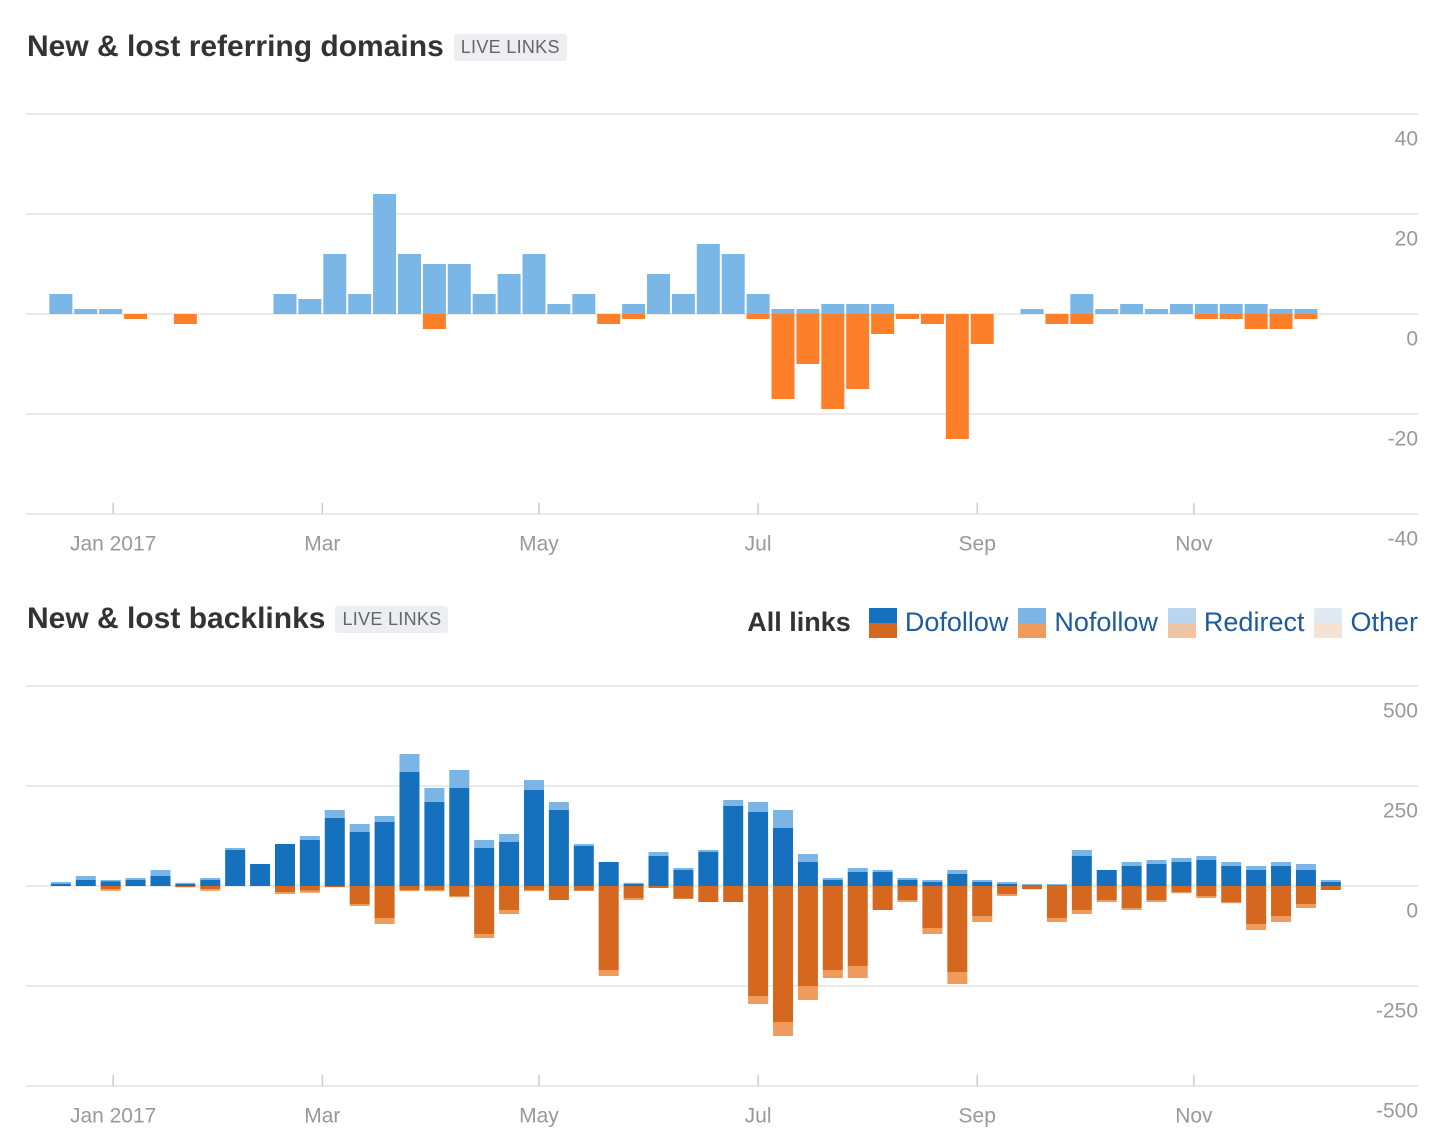 The image size is (1440, 1148). Describe the element at coordinates (1384, 622) in the screenshot. I see `legend-label: Other` at that location.